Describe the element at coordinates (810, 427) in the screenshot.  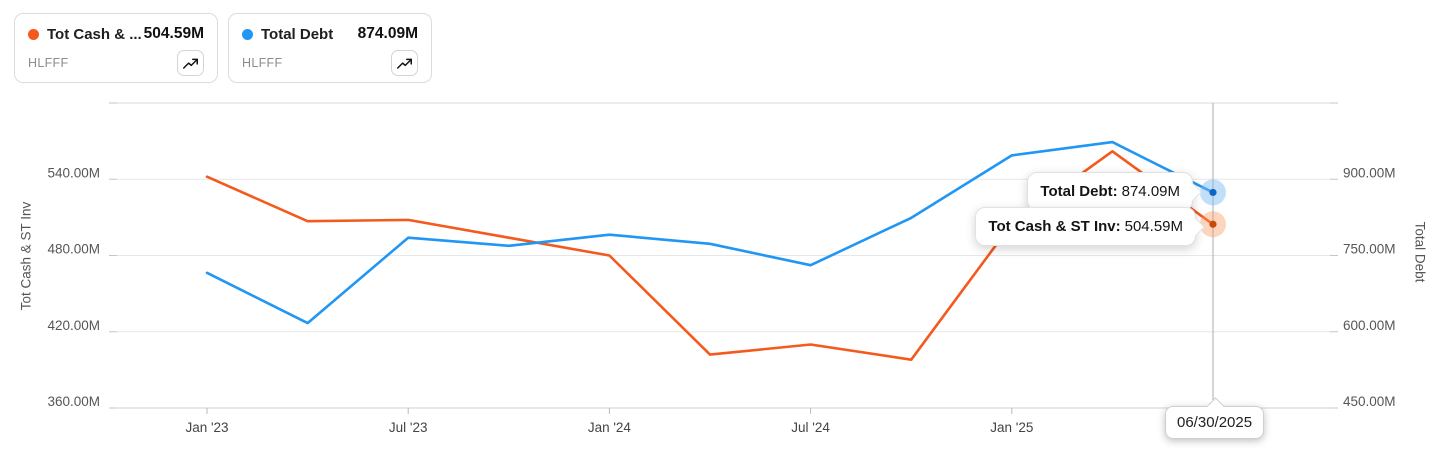
I see `x-axis-tick-label: Jul '24` at that location.